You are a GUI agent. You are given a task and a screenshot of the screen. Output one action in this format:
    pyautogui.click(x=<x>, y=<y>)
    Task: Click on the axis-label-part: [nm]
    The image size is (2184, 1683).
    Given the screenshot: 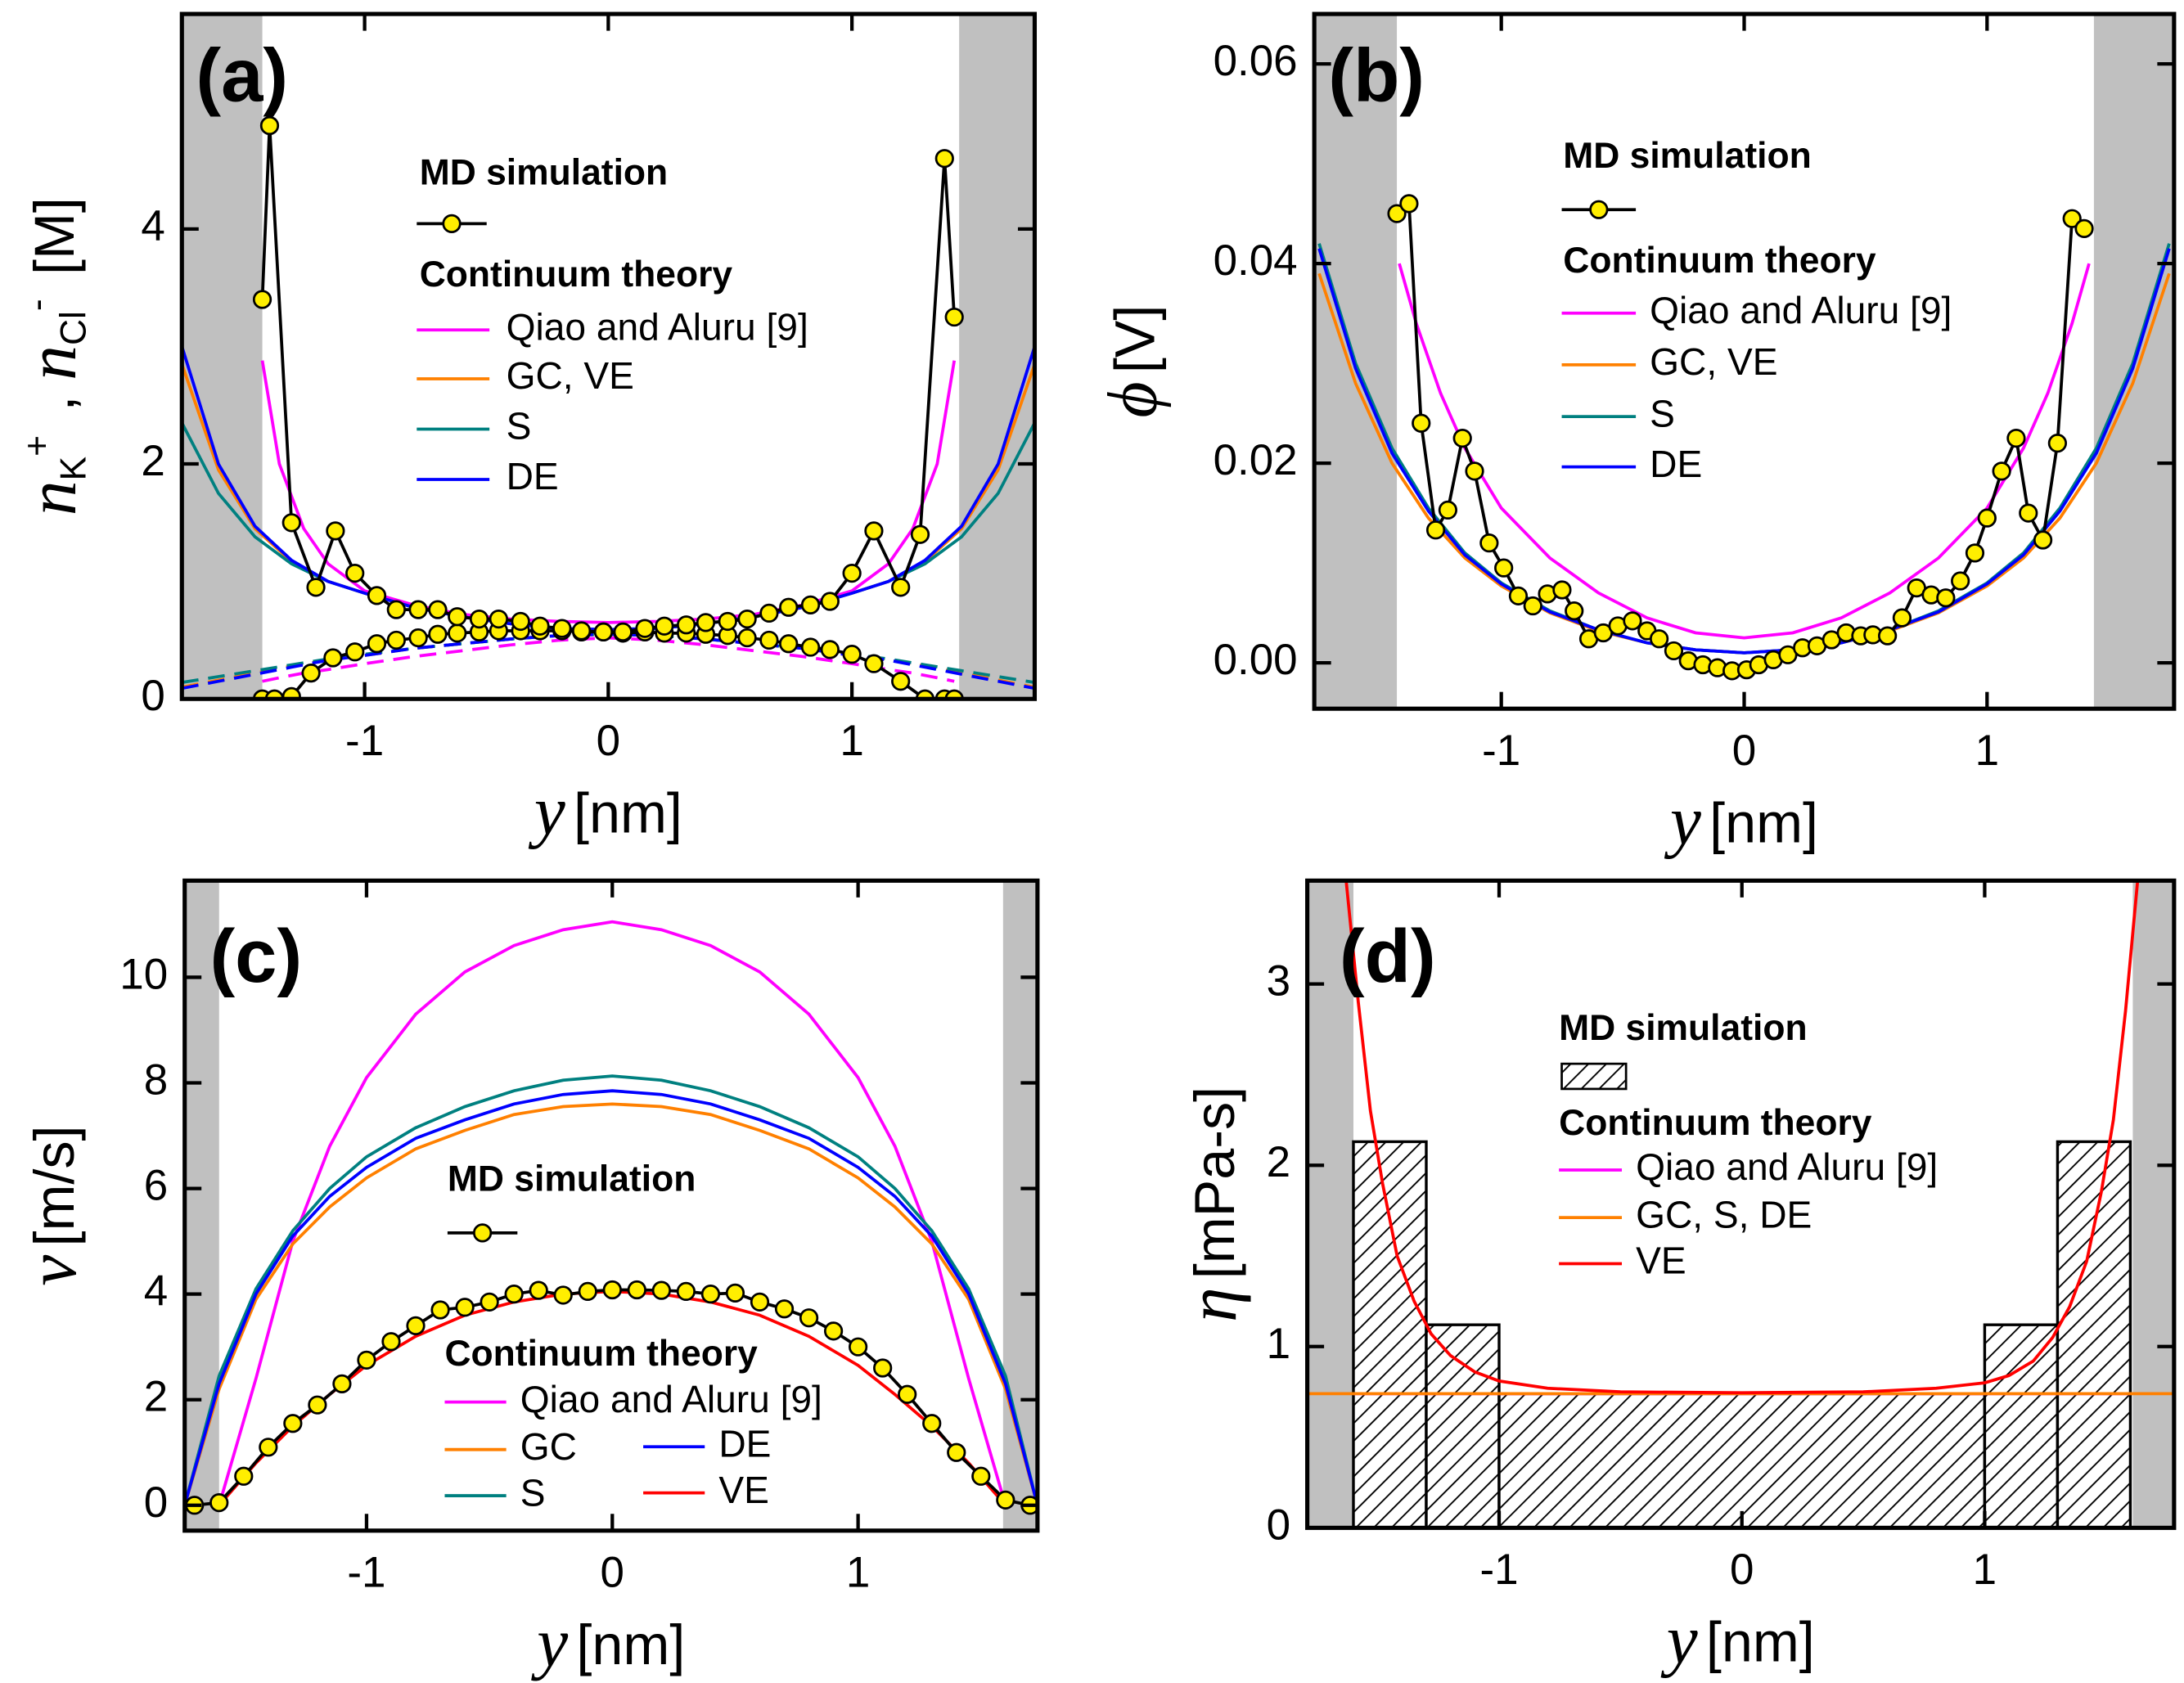 What is the action you would take?
    pyautogui.click(x=628, y=814)
    